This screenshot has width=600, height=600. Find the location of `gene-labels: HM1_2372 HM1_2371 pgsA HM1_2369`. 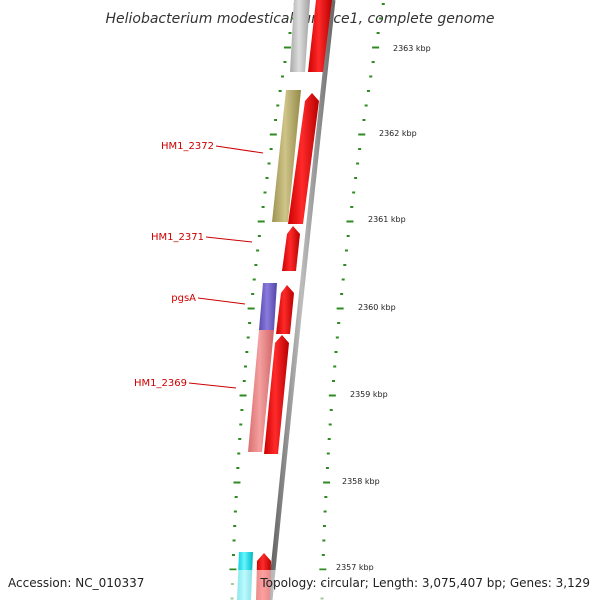

gene-labels: HM1_2372 HM1_2371 pgsA HM1_2369 is located at coordinates (199, 265).